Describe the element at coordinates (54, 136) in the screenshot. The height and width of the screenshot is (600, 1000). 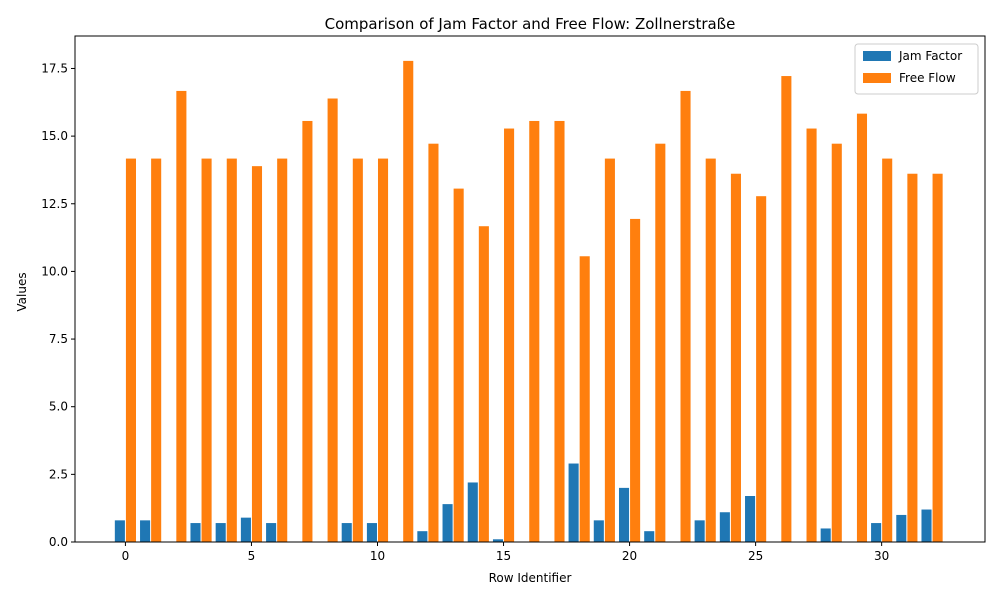
I see `y-tick-label: 15.0` at that location.